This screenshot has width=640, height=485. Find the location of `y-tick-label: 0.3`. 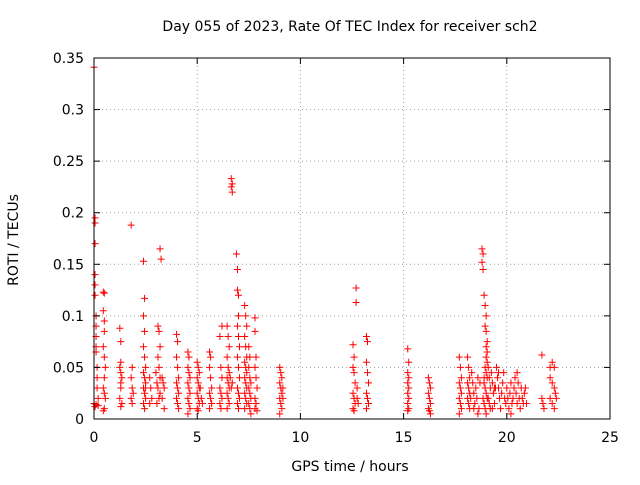

y-tick-label: 0.3 is located at coordinates (73, 111).